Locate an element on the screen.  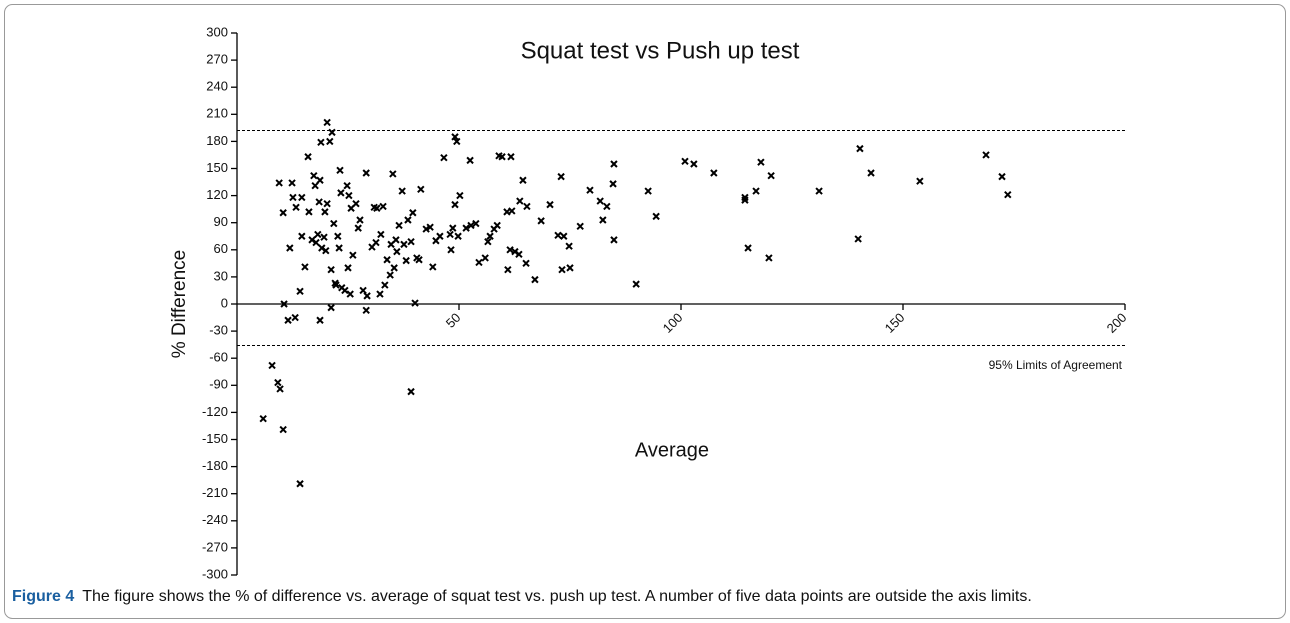
x-axis-label: Average is located at coordinates (672, 450).